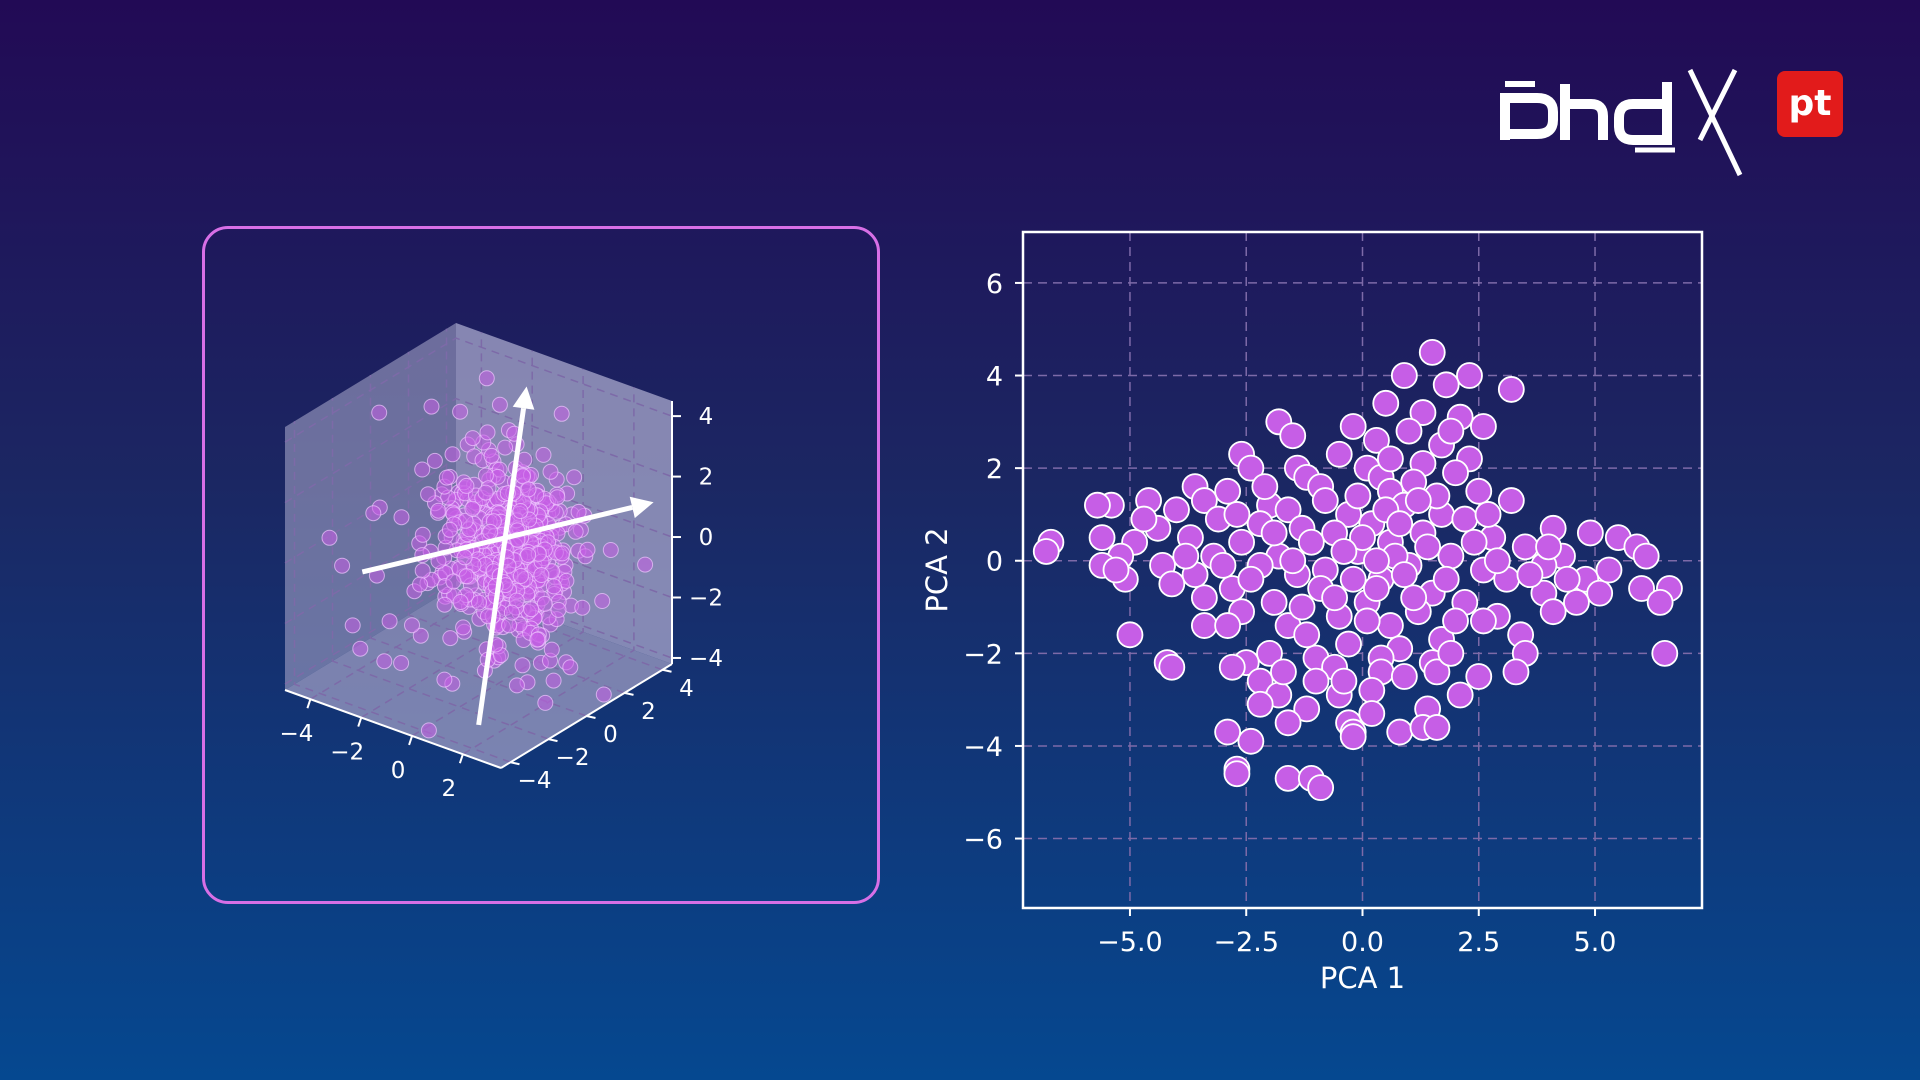 The height and width of the screenshot is (1080, 1920). I want to click on x-tick-mark, so click(461, 758).